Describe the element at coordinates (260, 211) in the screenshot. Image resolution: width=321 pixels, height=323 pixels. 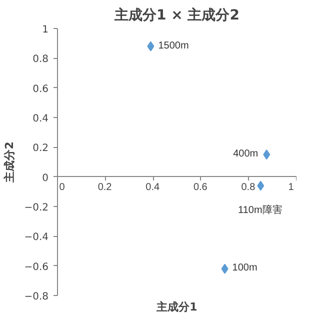
I see `annotation: 110m障害` at that location.